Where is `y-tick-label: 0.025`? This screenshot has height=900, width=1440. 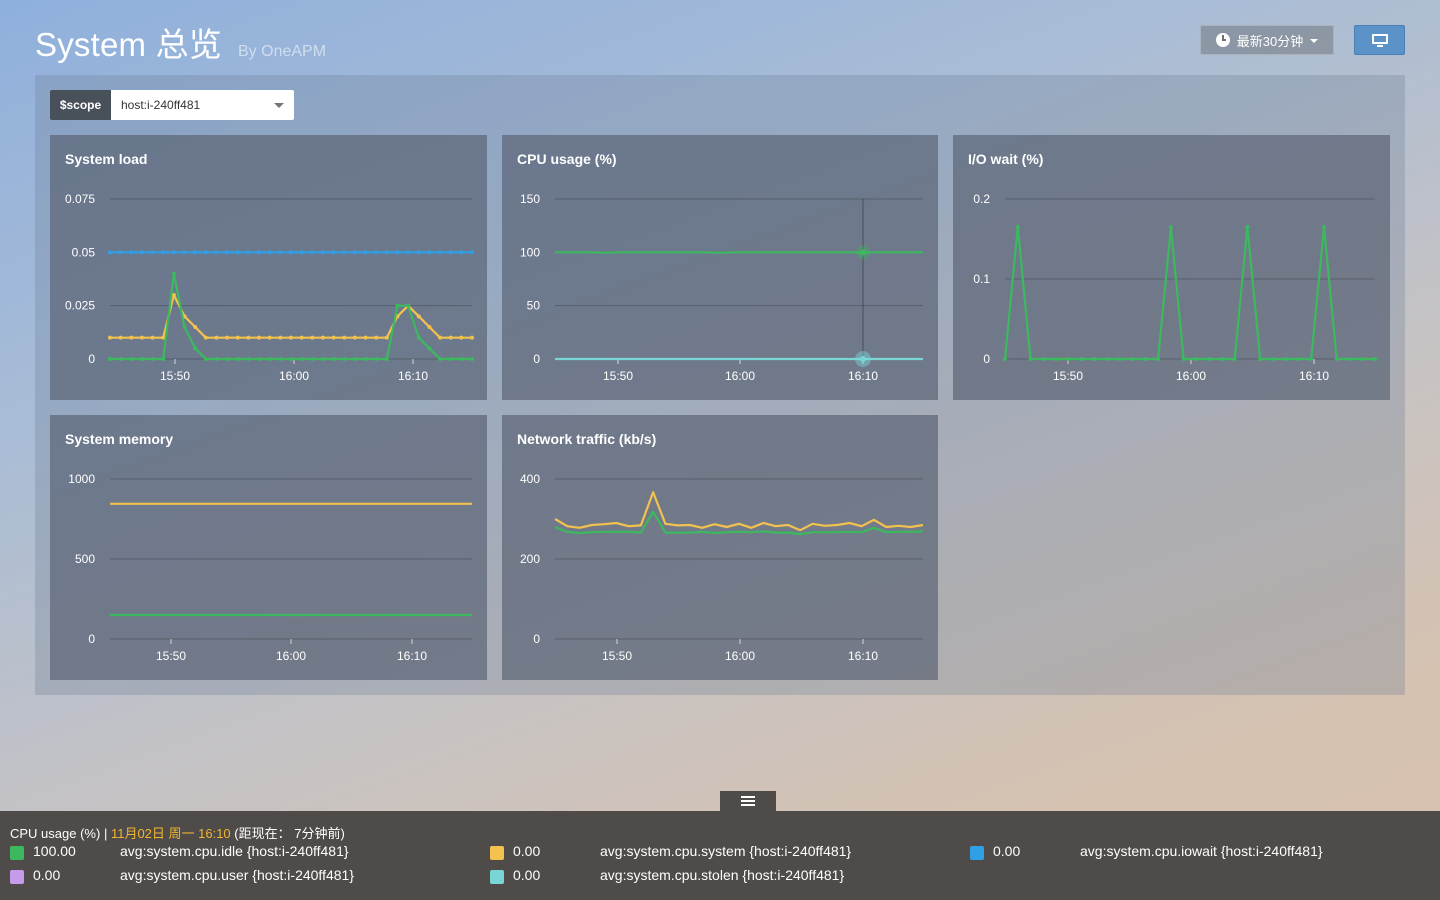
y-tick-label: 0.025 is located at coordinates (80, 306).